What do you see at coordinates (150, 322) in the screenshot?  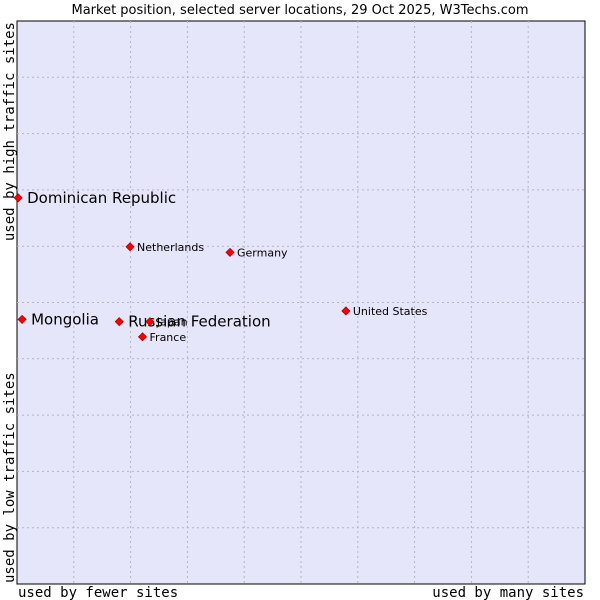 I see `data-point-japan` at bounding box center [150, 322].